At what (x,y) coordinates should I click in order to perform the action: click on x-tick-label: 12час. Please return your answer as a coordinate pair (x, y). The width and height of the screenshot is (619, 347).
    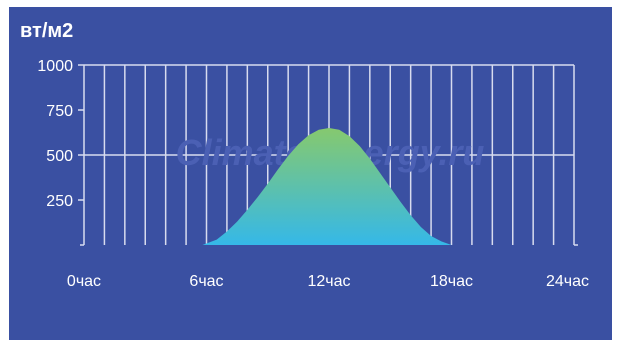
    Looking at the image, I should click on (328, 281).